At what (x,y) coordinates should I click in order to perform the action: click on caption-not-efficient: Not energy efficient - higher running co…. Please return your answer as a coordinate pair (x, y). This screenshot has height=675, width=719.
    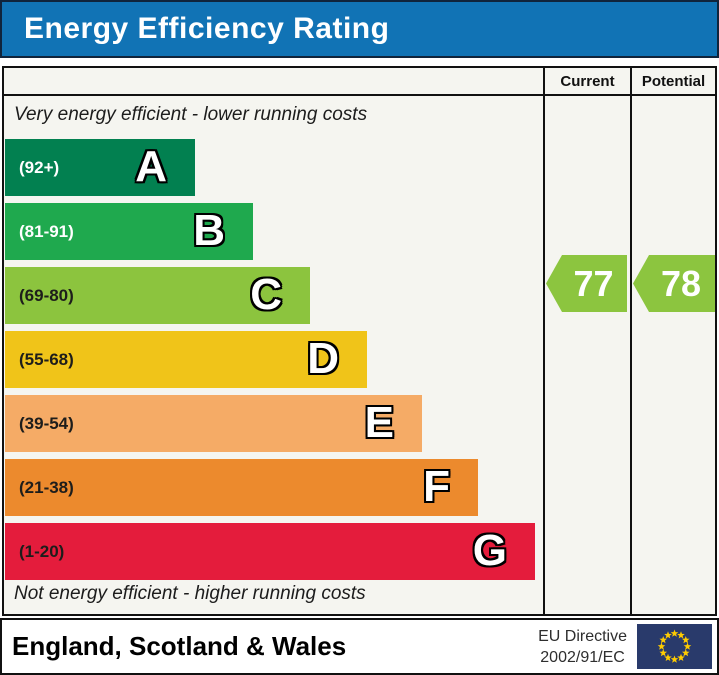
    Looking at the image, I should click on (190, 593).